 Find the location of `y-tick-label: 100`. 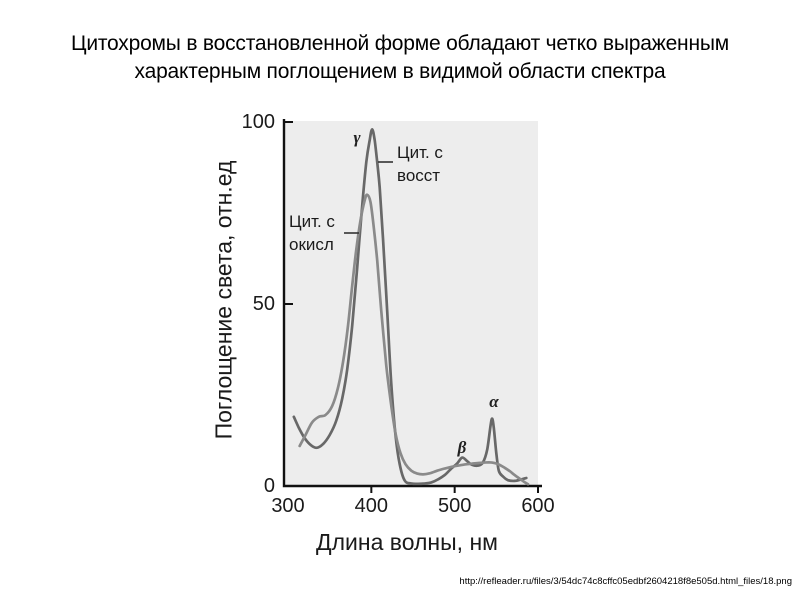

y-tick-label: 100 is located at coordinates (258, 122).